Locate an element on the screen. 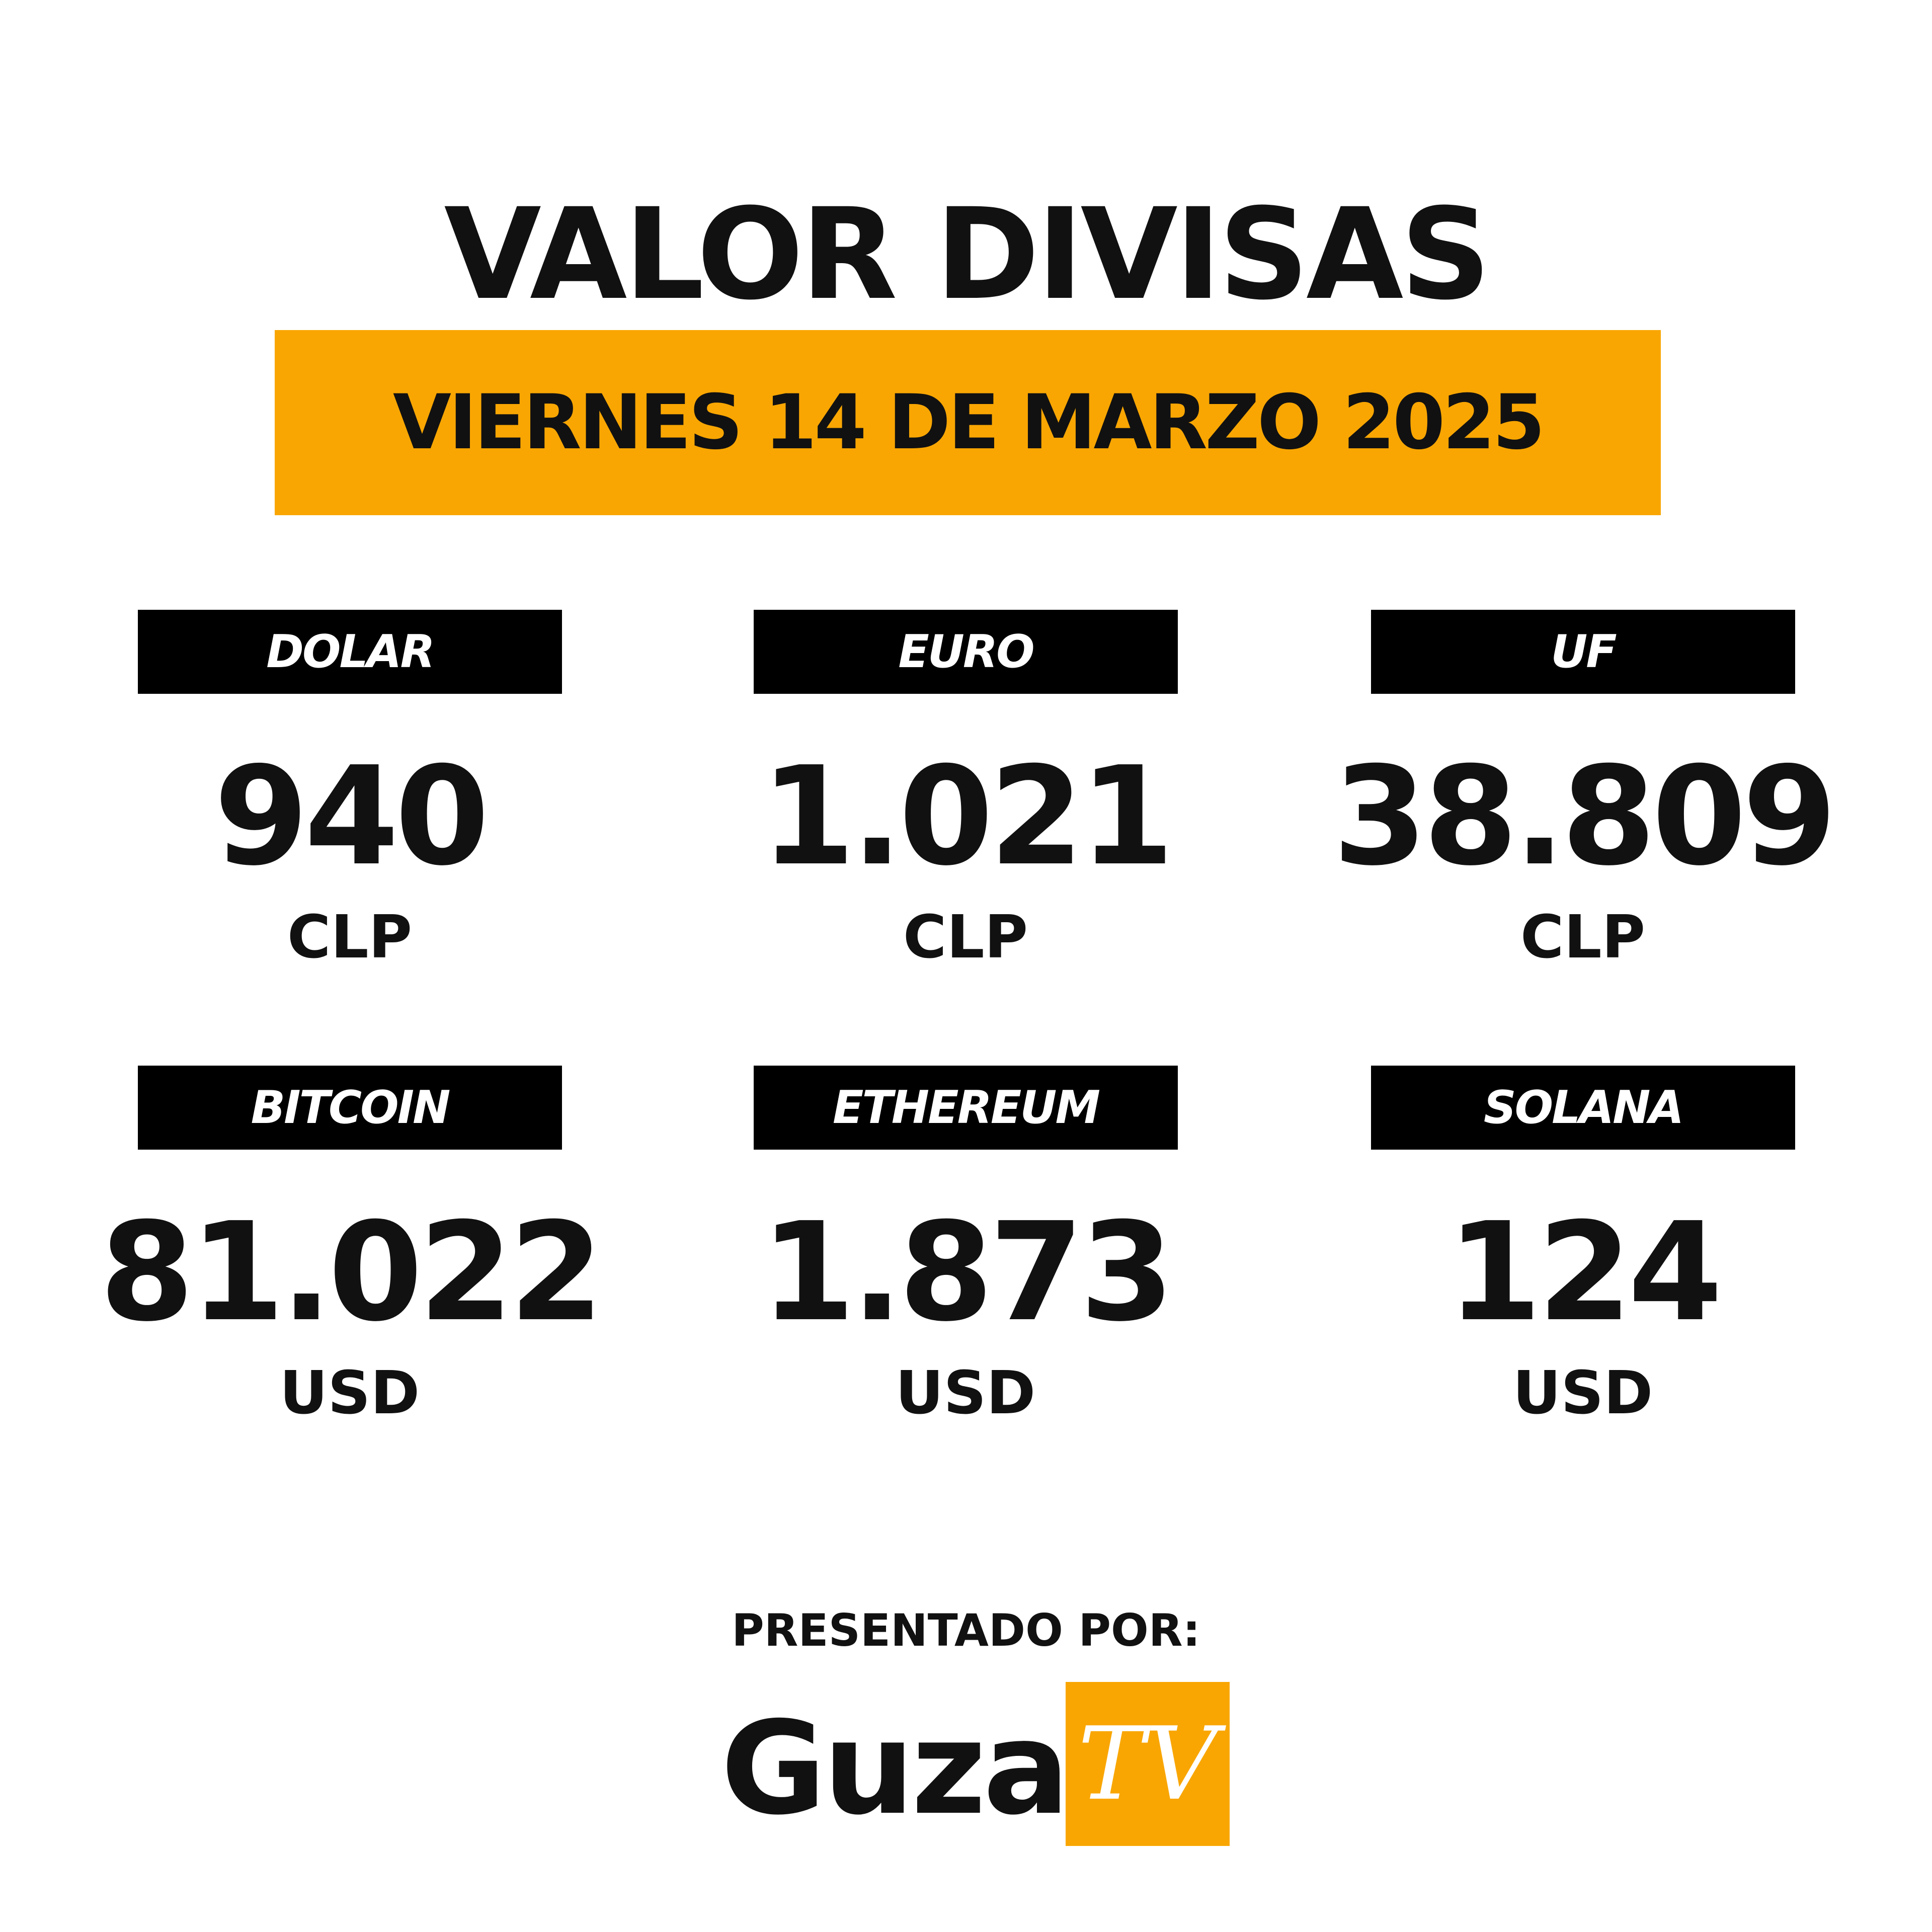  item-label: UF is located at coordinates (1583, 652).